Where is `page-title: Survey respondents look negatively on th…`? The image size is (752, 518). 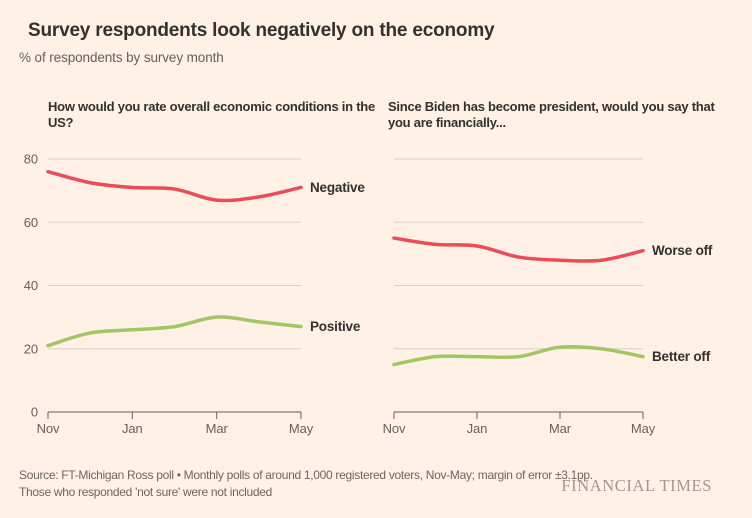 page-title: Survey respondents look negatively on th… is located at coordinates (261, 30).